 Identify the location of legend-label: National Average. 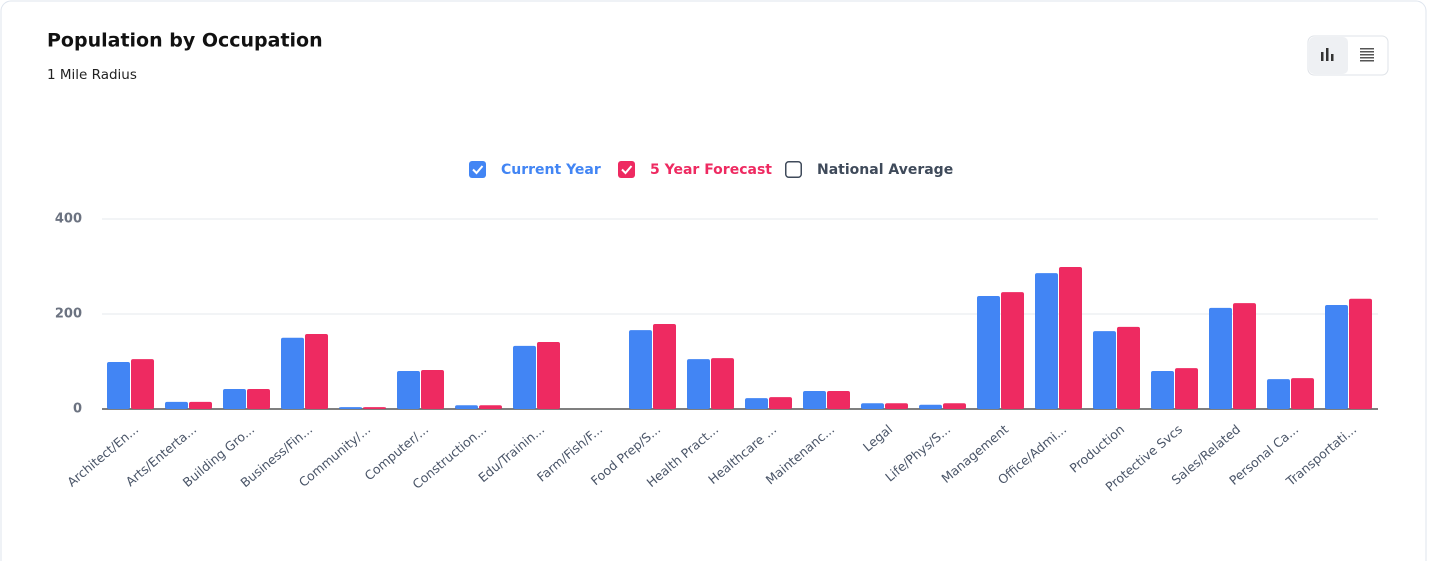
(885, 170).